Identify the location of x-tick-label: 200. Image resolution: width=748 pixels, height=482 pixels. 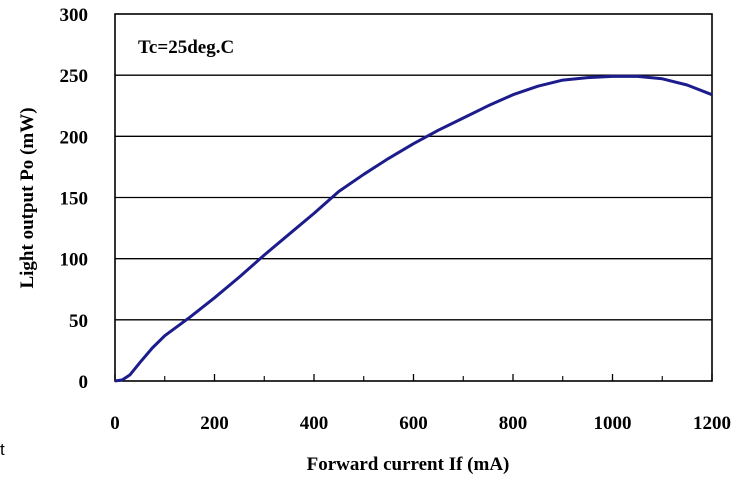
(214, 423).